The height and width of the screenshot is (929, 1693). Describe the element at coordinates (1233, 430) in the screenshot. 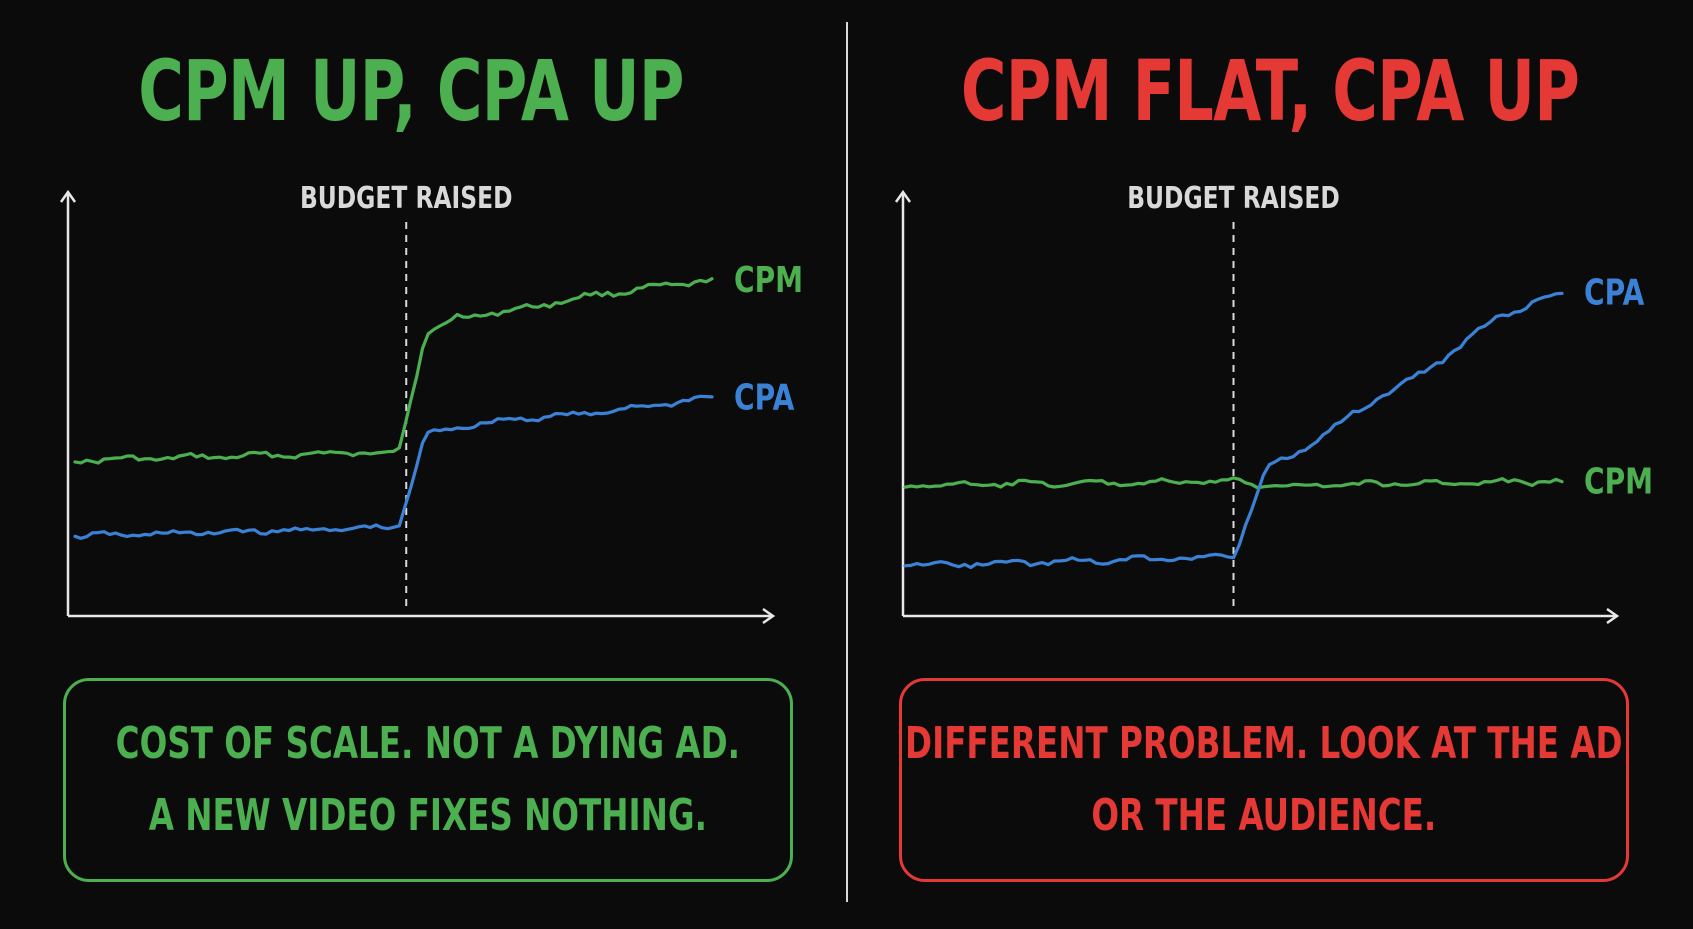

I see `right-series-cpa-line` at that location.